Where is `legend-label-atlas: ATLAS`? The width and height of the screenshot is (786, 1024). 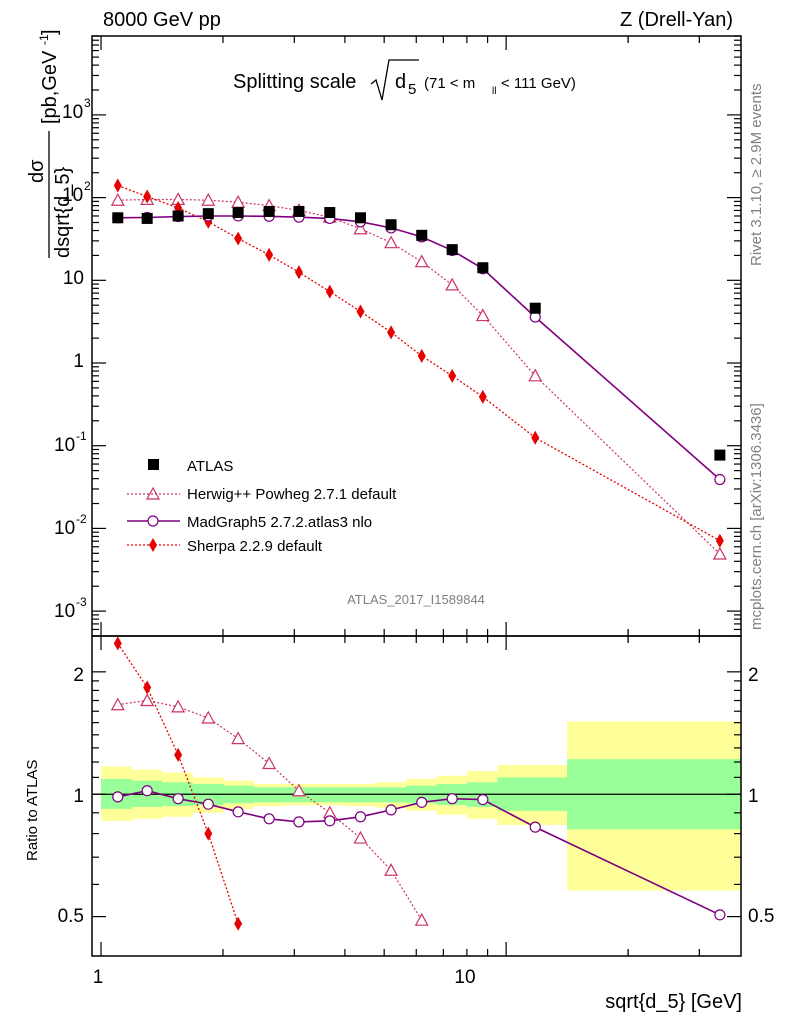 legend-label-atlas: ATLAS is located at coordinates (210, 466).